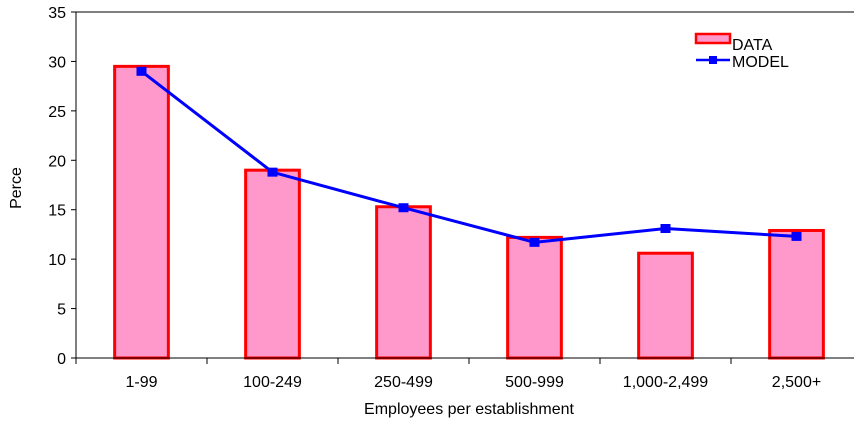 The width and height of the screenshot is (854, 421). I want to click on y-tick-labels: 0 5 10 15 20 25 30 35, so click(57, 186).